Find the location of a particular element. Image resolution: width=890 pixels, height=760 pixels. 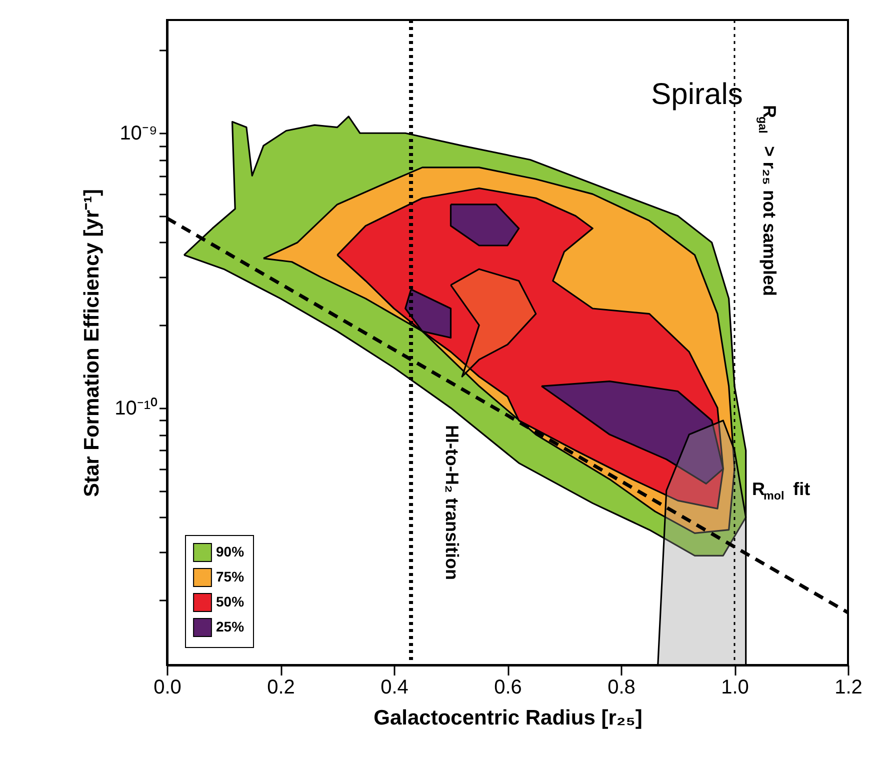

annotation: Spirals is located at coordinates (697, 94).